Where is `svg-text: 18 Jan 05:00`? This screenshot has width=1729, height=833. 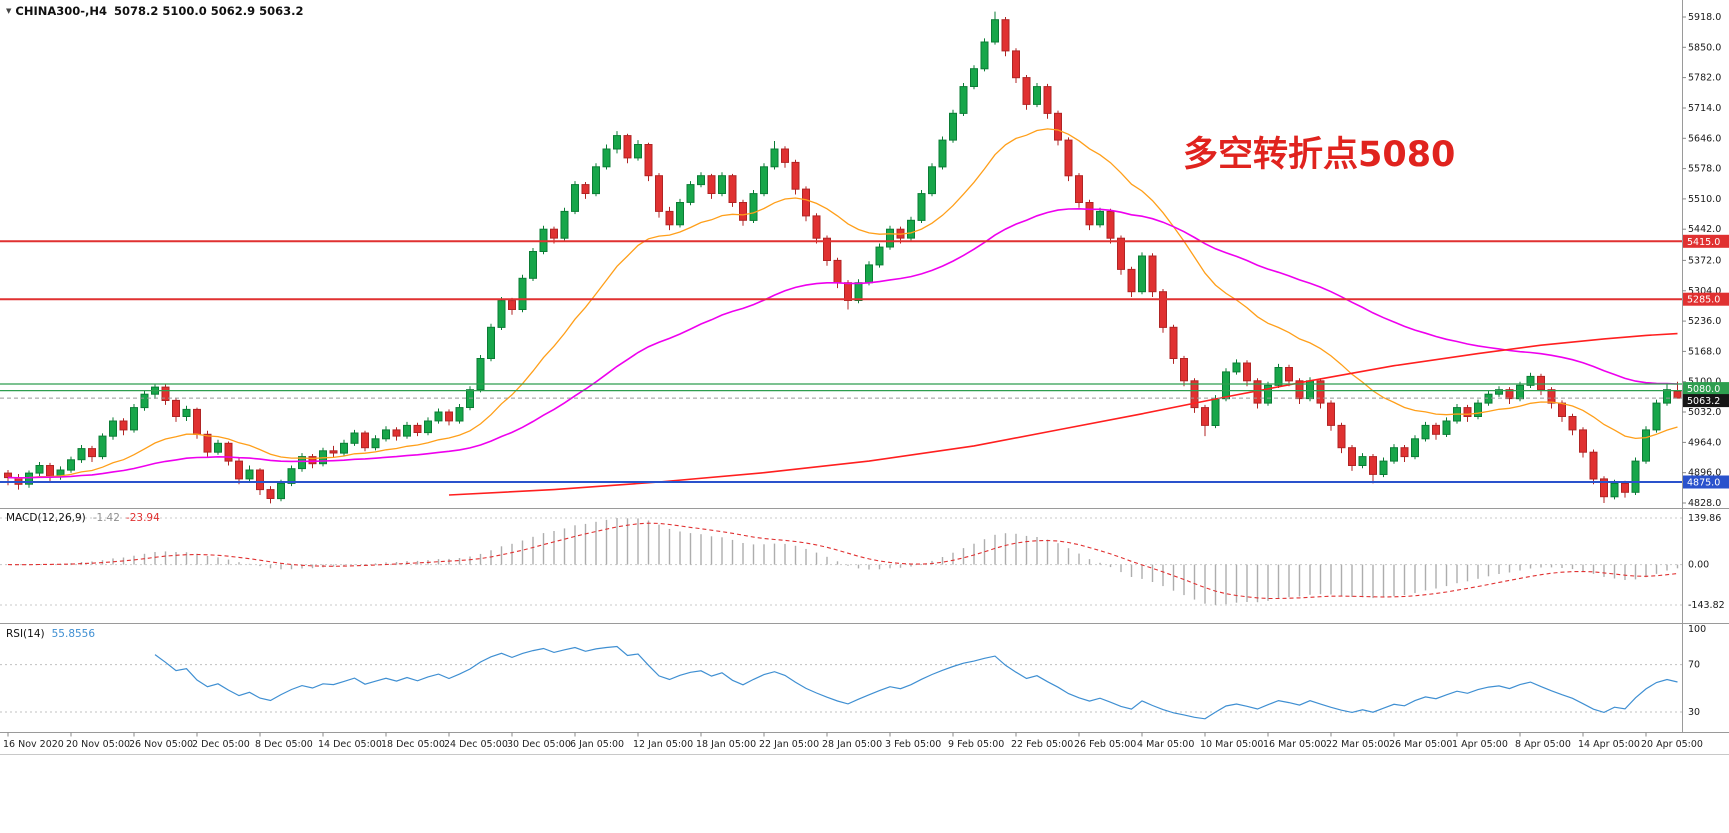
svg-text: 18 Jan 05:00 is located at coordinates (726, 744).